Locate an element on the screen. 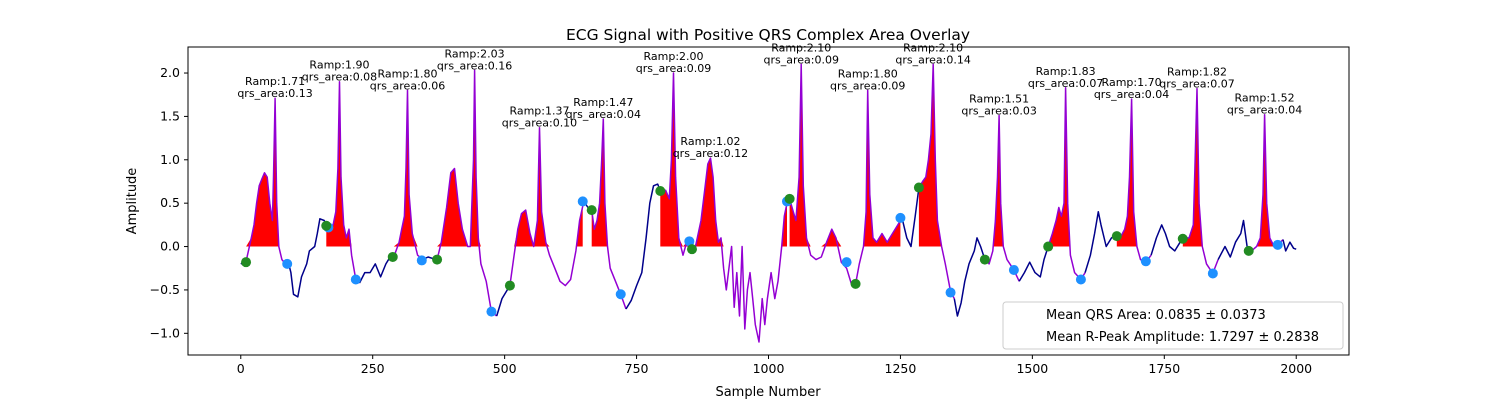  peak-annotation-amplitude-16: Ramp:1.52 is located at coordinates (1265, 98).